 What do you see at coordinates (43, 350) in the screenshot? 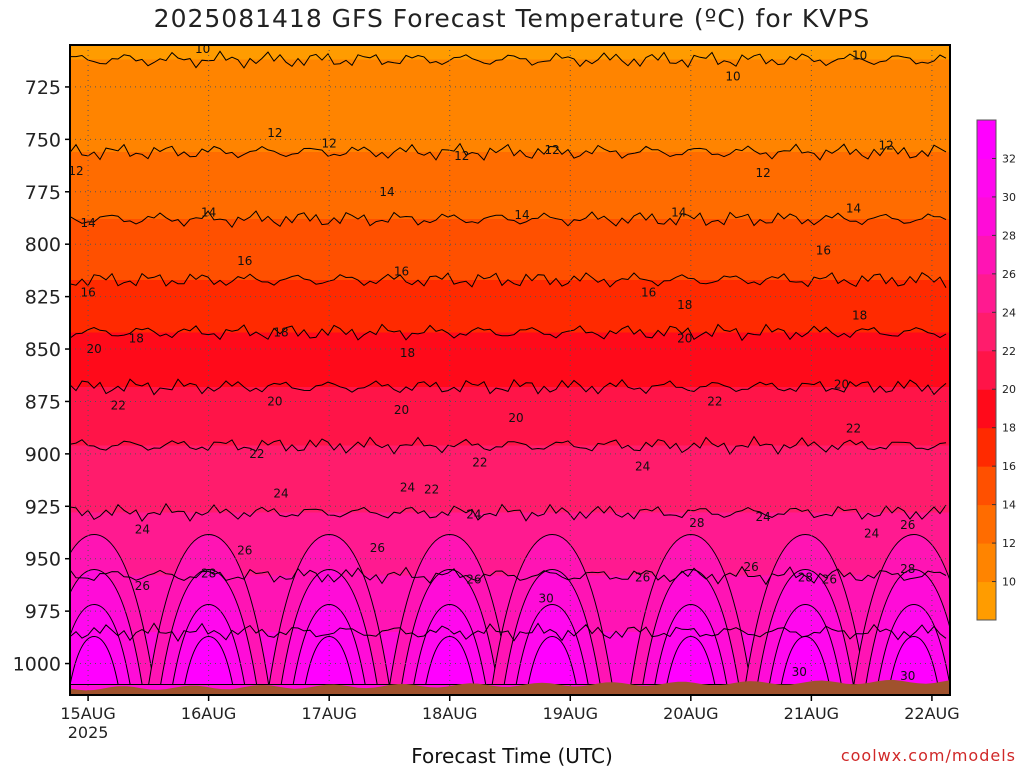
I see `y-tick-label: 850` at bounding box center [43, 350].